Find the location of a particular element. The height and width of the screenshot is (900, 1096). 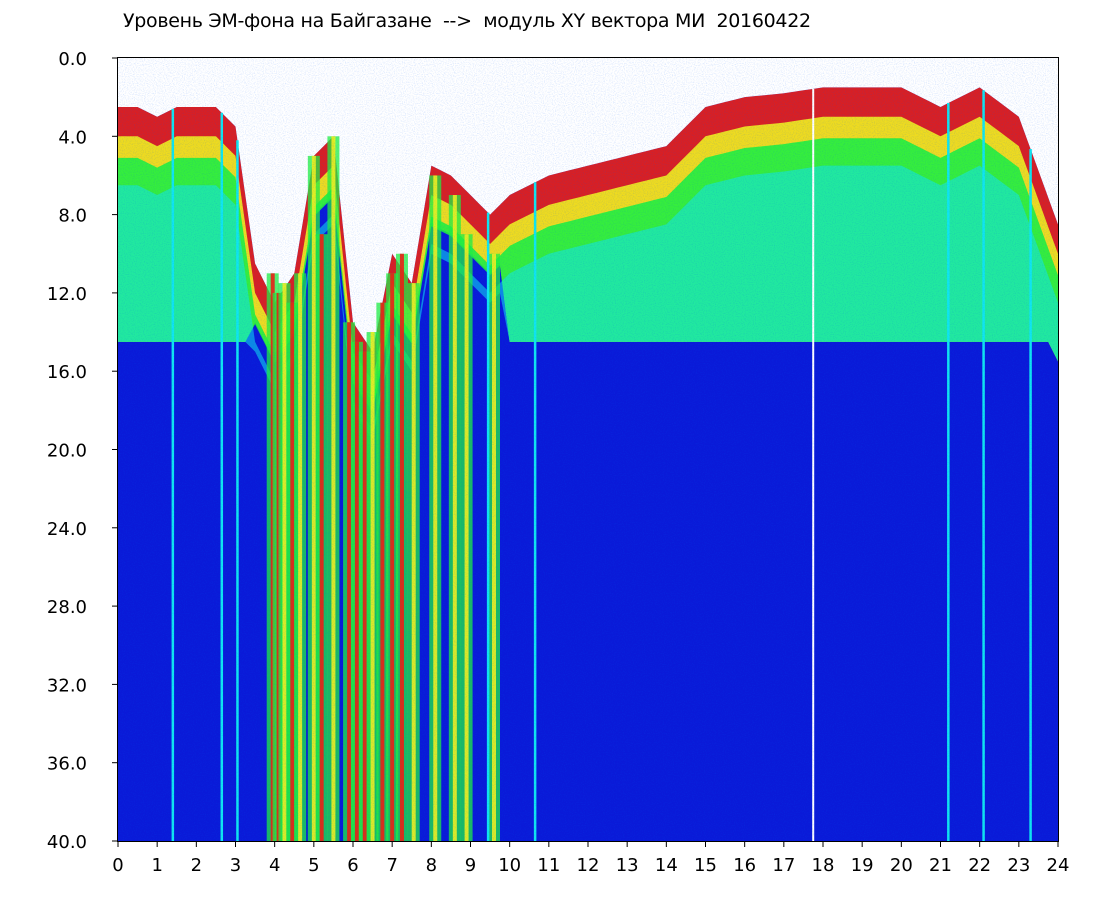

y-tick-label: 12.0 is located at coordinates (67, 294).